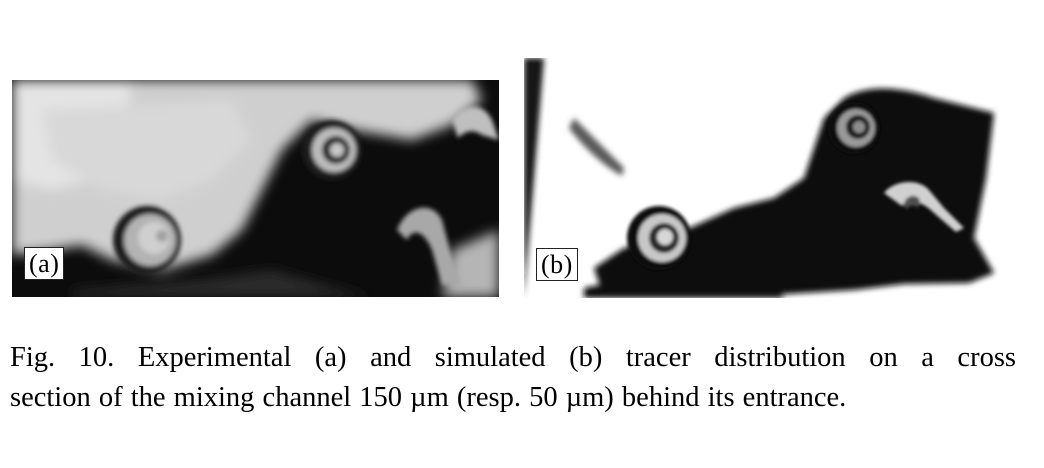 This screenshot has width=1044, height=468. Describe the element at coordinates (557, 264) in the screenshot. I see `panel-b-label: (b)` at that location.